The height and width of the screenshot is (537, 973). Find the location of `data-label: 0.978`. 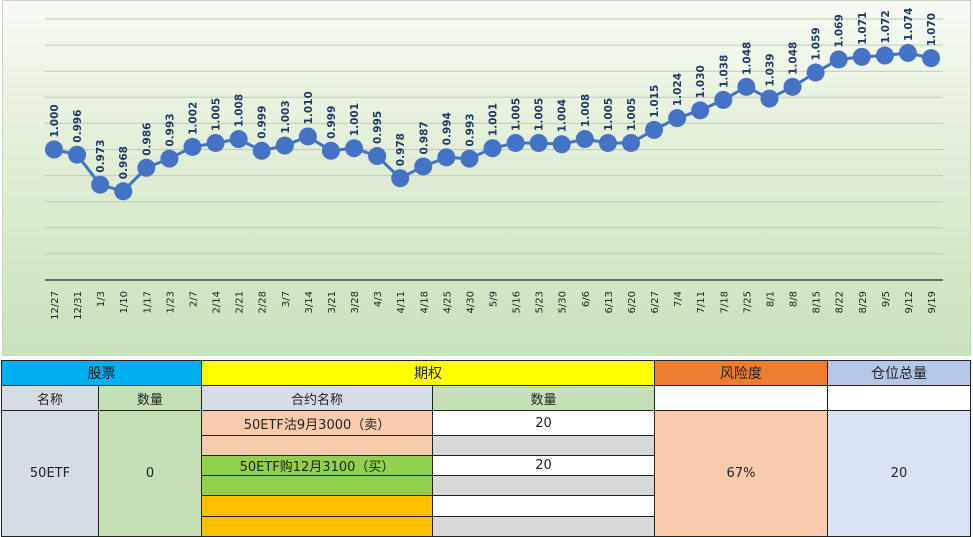

data-label: 0.978 is located at coordinates (401, 149).